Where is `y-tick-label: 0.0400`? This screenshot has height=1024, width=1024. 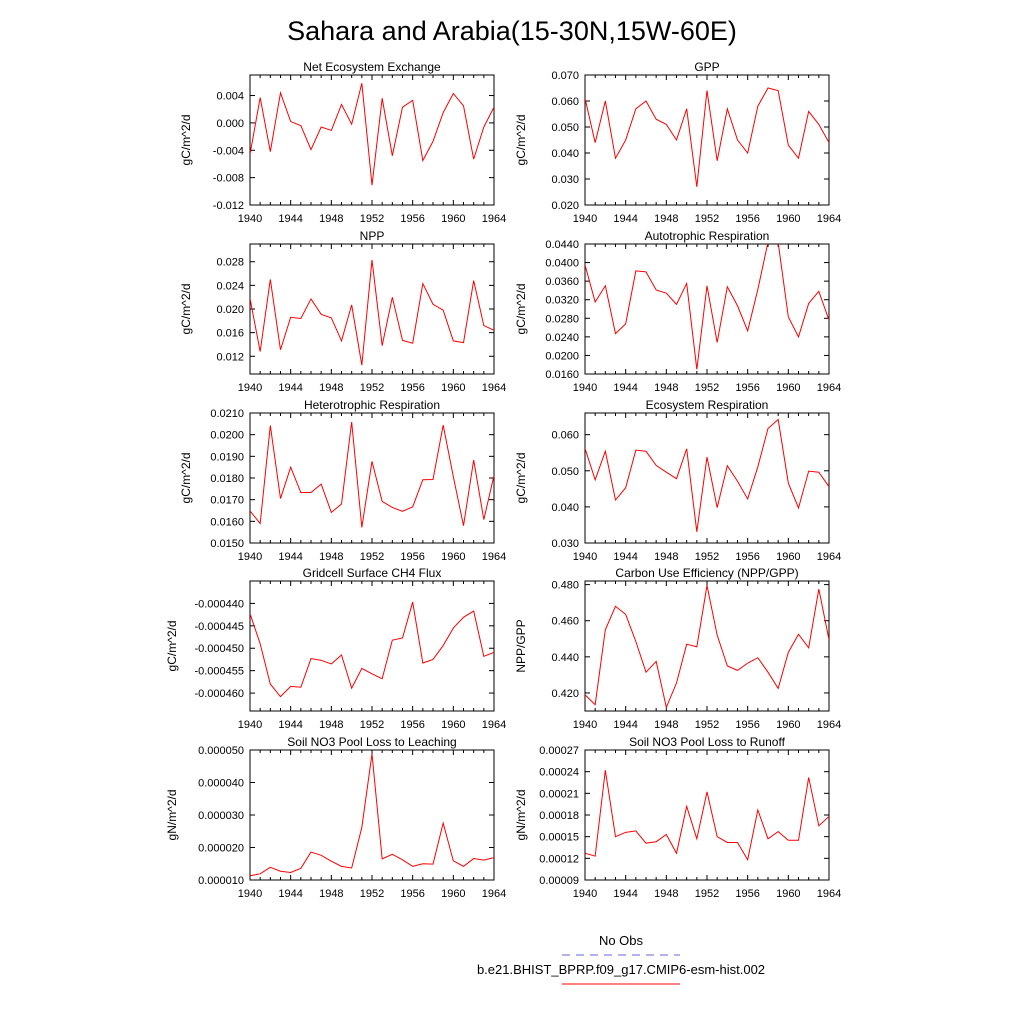
y-tick-label: 0.0400 is located at coordinates (562, 264).